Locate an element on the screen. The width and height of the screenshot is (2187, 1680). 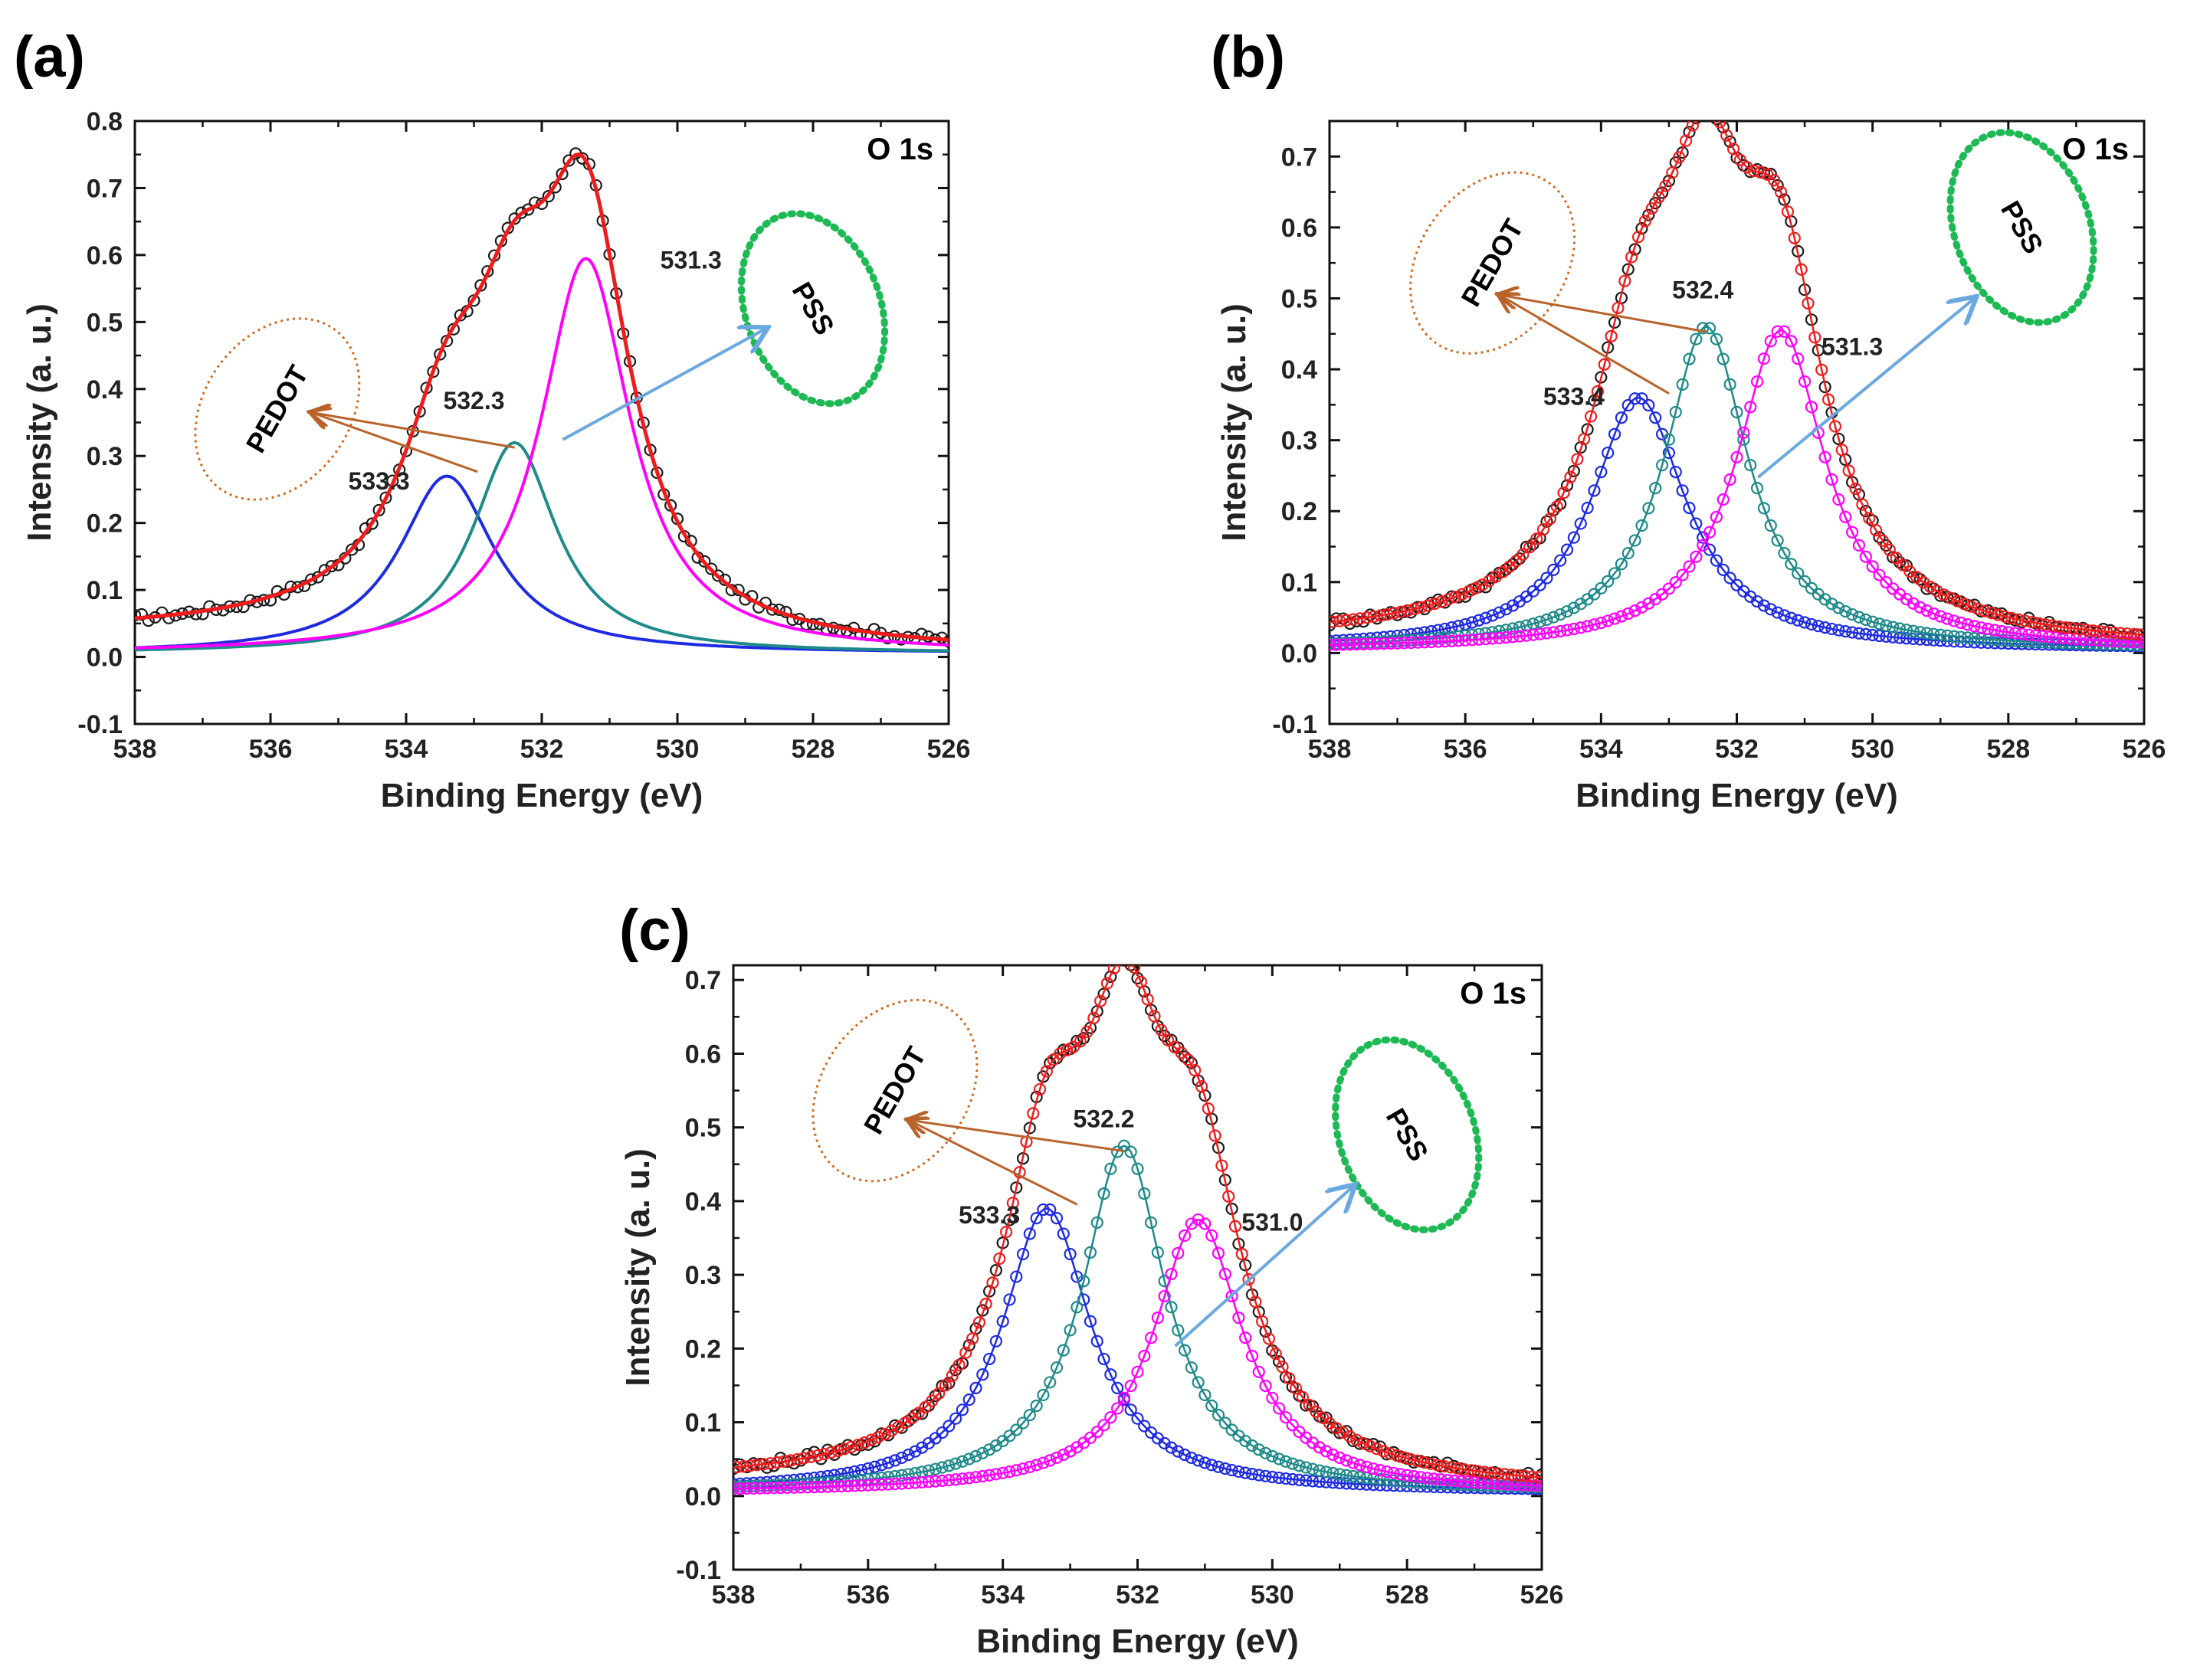
peak-position-label: 531.0 is located at coordinates (1272, 1222).